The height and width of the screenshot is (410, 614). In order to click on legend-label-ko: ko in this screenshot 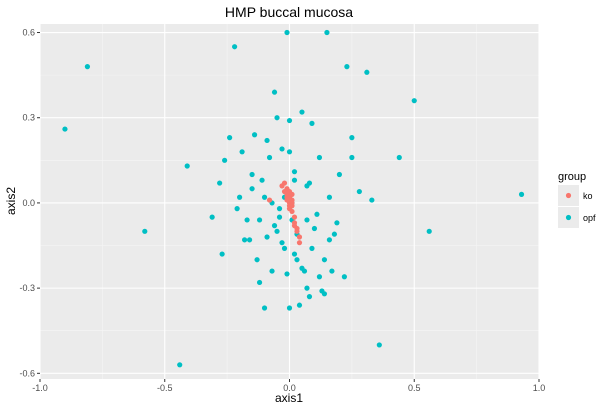, I will do `click(588, 196)`.